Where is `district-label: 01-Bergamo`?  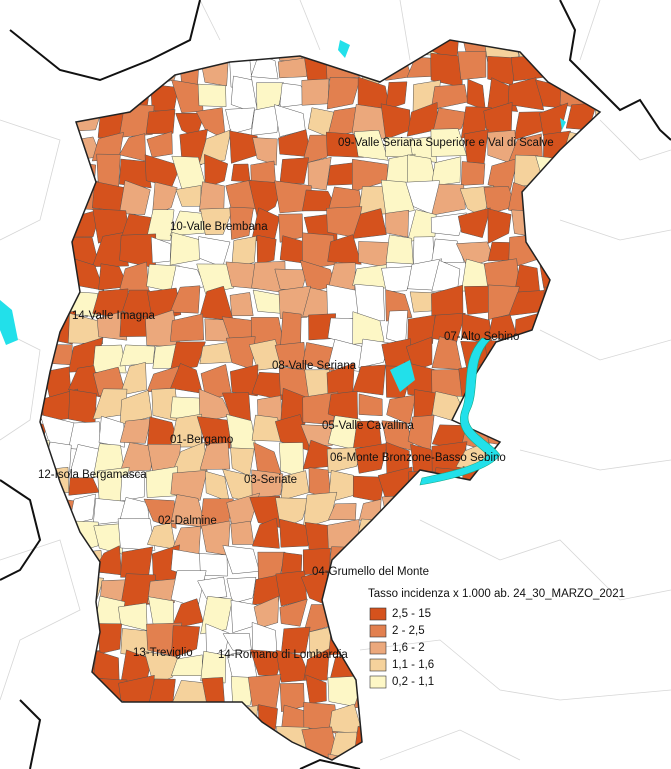
district-label: 01-Bergamo is located at coordinates (201, 440).